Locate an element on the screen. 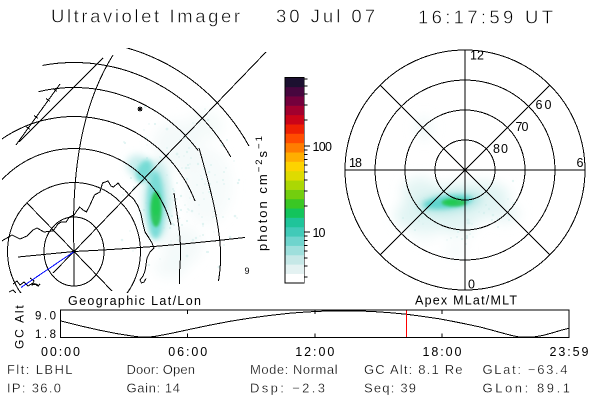 The width and height of the screenshot is (600, 400). svg-text: Mode: Normal is located at coordinates (294, 369).